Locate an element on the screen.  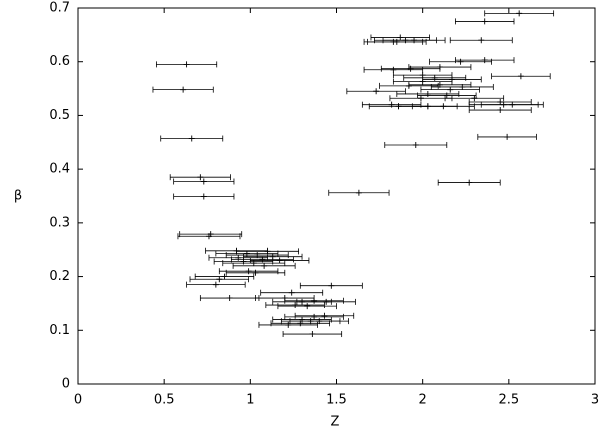
y-tick-label: 0.6 is located at coordinates (59, 61).